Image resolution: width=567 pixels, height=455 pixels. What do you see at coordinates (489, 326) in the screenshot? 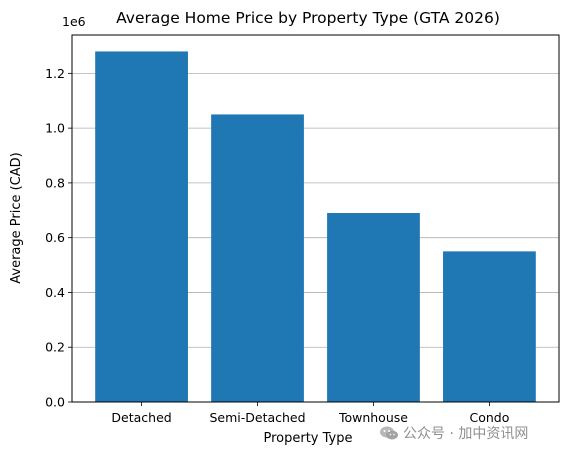
I see `bar-condo` at bounding box center [489, 326].